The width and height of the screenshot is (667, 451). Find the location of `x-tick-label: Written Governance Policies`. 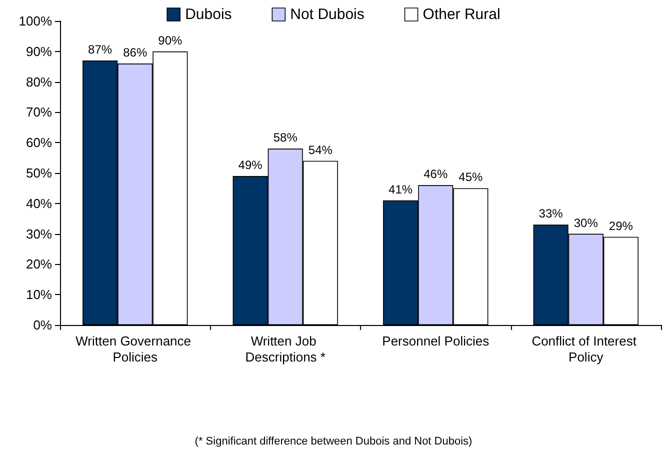

x-tick-label: Written Governance Policies is located at coordinates (135, 349).